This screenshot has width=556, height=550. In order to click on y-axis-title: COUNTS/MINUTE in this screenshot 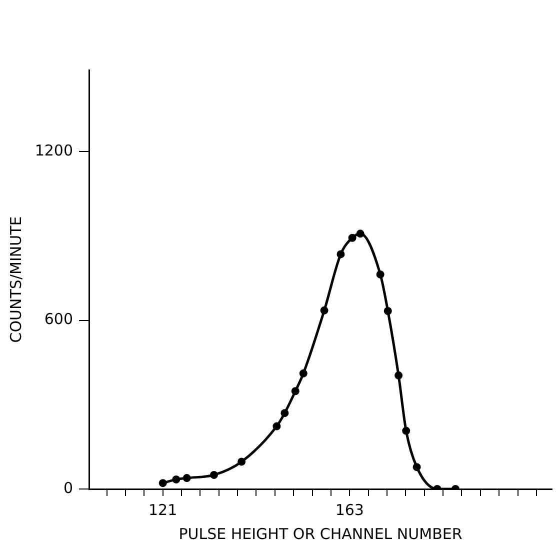, I will do `click(15, 279)`.